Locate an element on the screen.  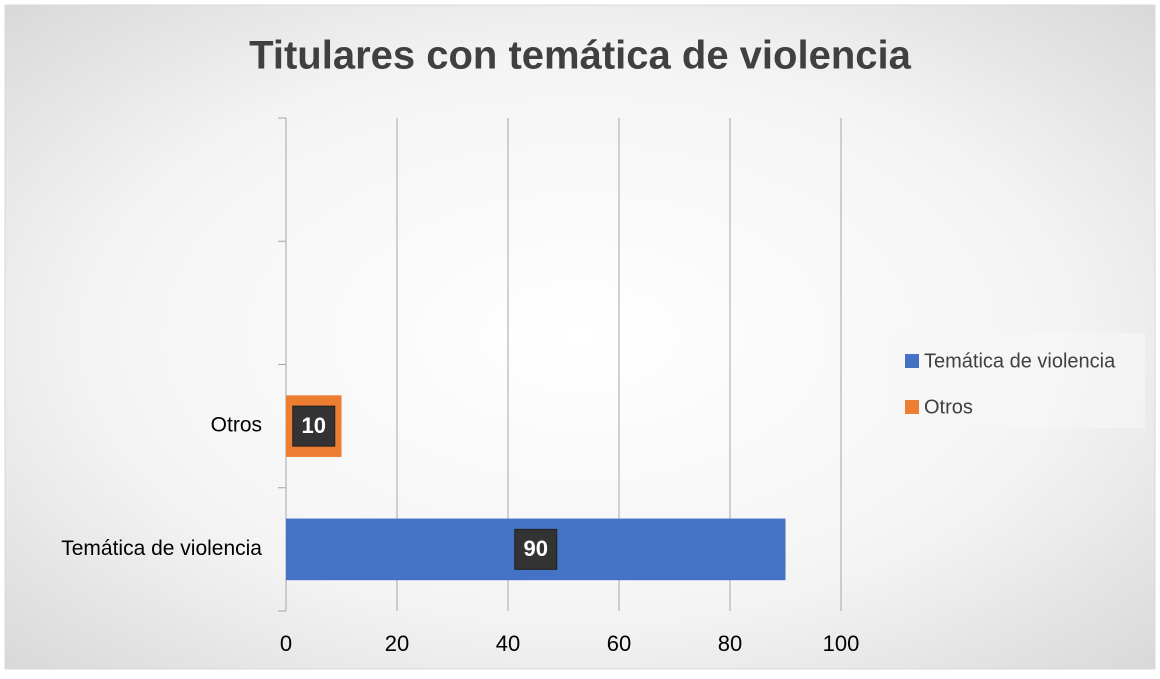
chart-title: Titulares con temática de violencia is located at coordinates (580, 56).